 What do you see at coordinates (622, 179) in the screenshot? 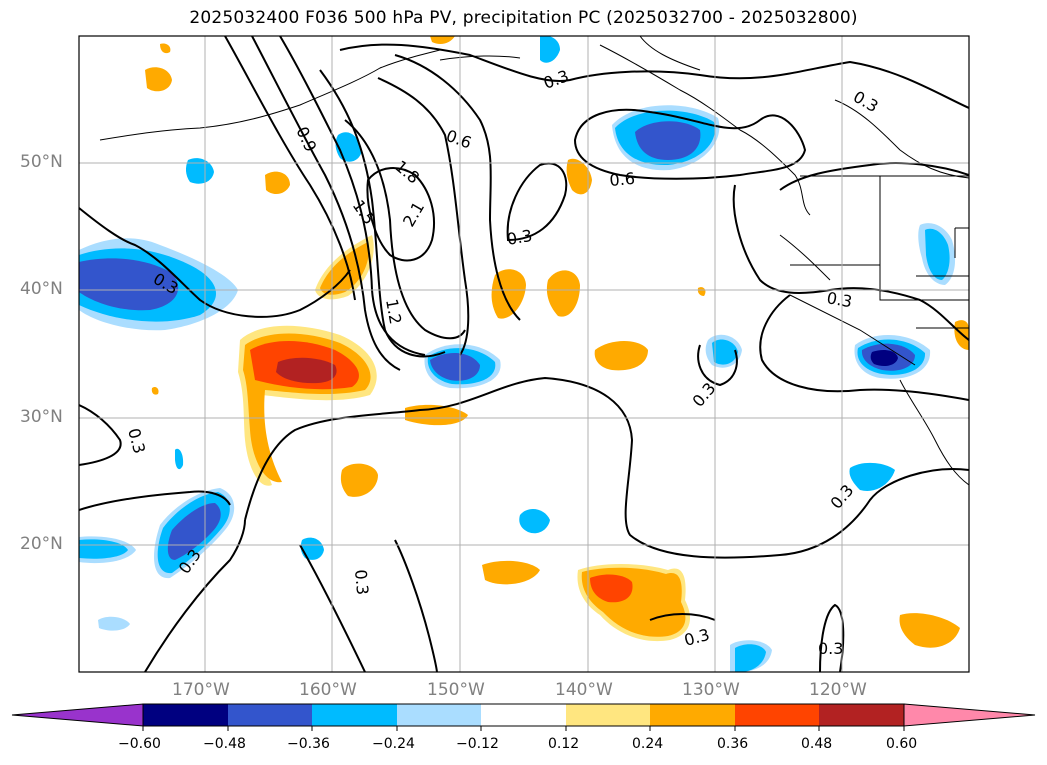
I see `contour-label-0.6-b: 0.6` at bounding box center [622, 179].